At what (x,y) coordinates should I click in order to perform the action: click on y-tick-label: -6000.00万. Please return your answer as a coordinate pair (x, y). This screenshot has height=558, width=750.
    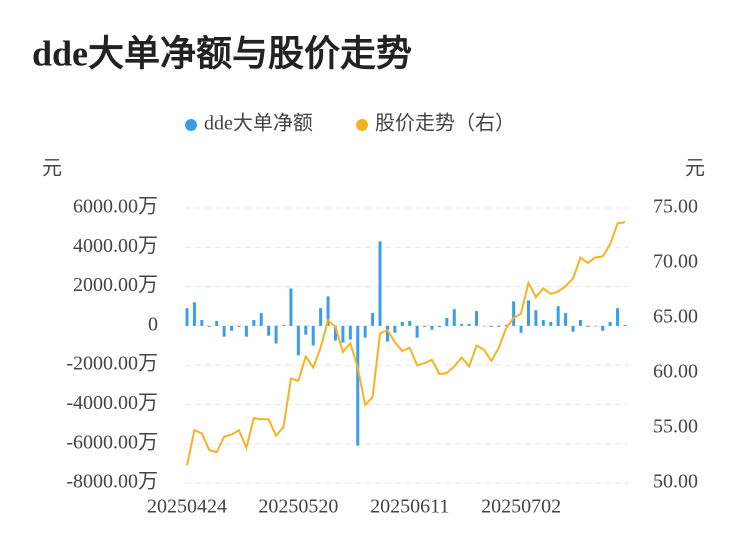
    Looking at the image, I should click on (112, 442).